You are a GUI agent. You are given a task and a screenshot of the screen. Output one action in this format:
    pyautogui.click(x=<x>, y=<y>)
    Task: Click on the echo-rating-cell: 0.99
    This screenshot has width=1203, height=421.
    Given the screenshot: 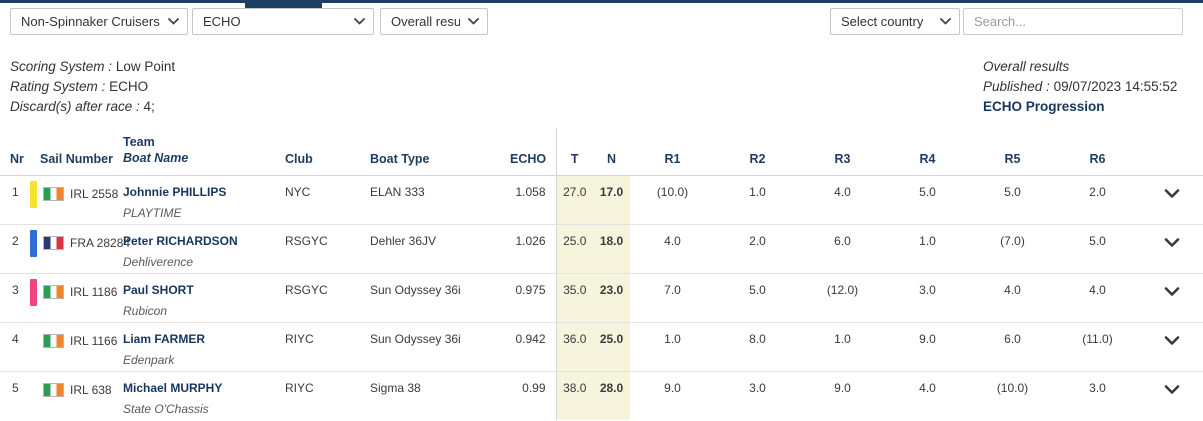 What is the action you would take?
    pyautogui.click(x=534, y=387)
    